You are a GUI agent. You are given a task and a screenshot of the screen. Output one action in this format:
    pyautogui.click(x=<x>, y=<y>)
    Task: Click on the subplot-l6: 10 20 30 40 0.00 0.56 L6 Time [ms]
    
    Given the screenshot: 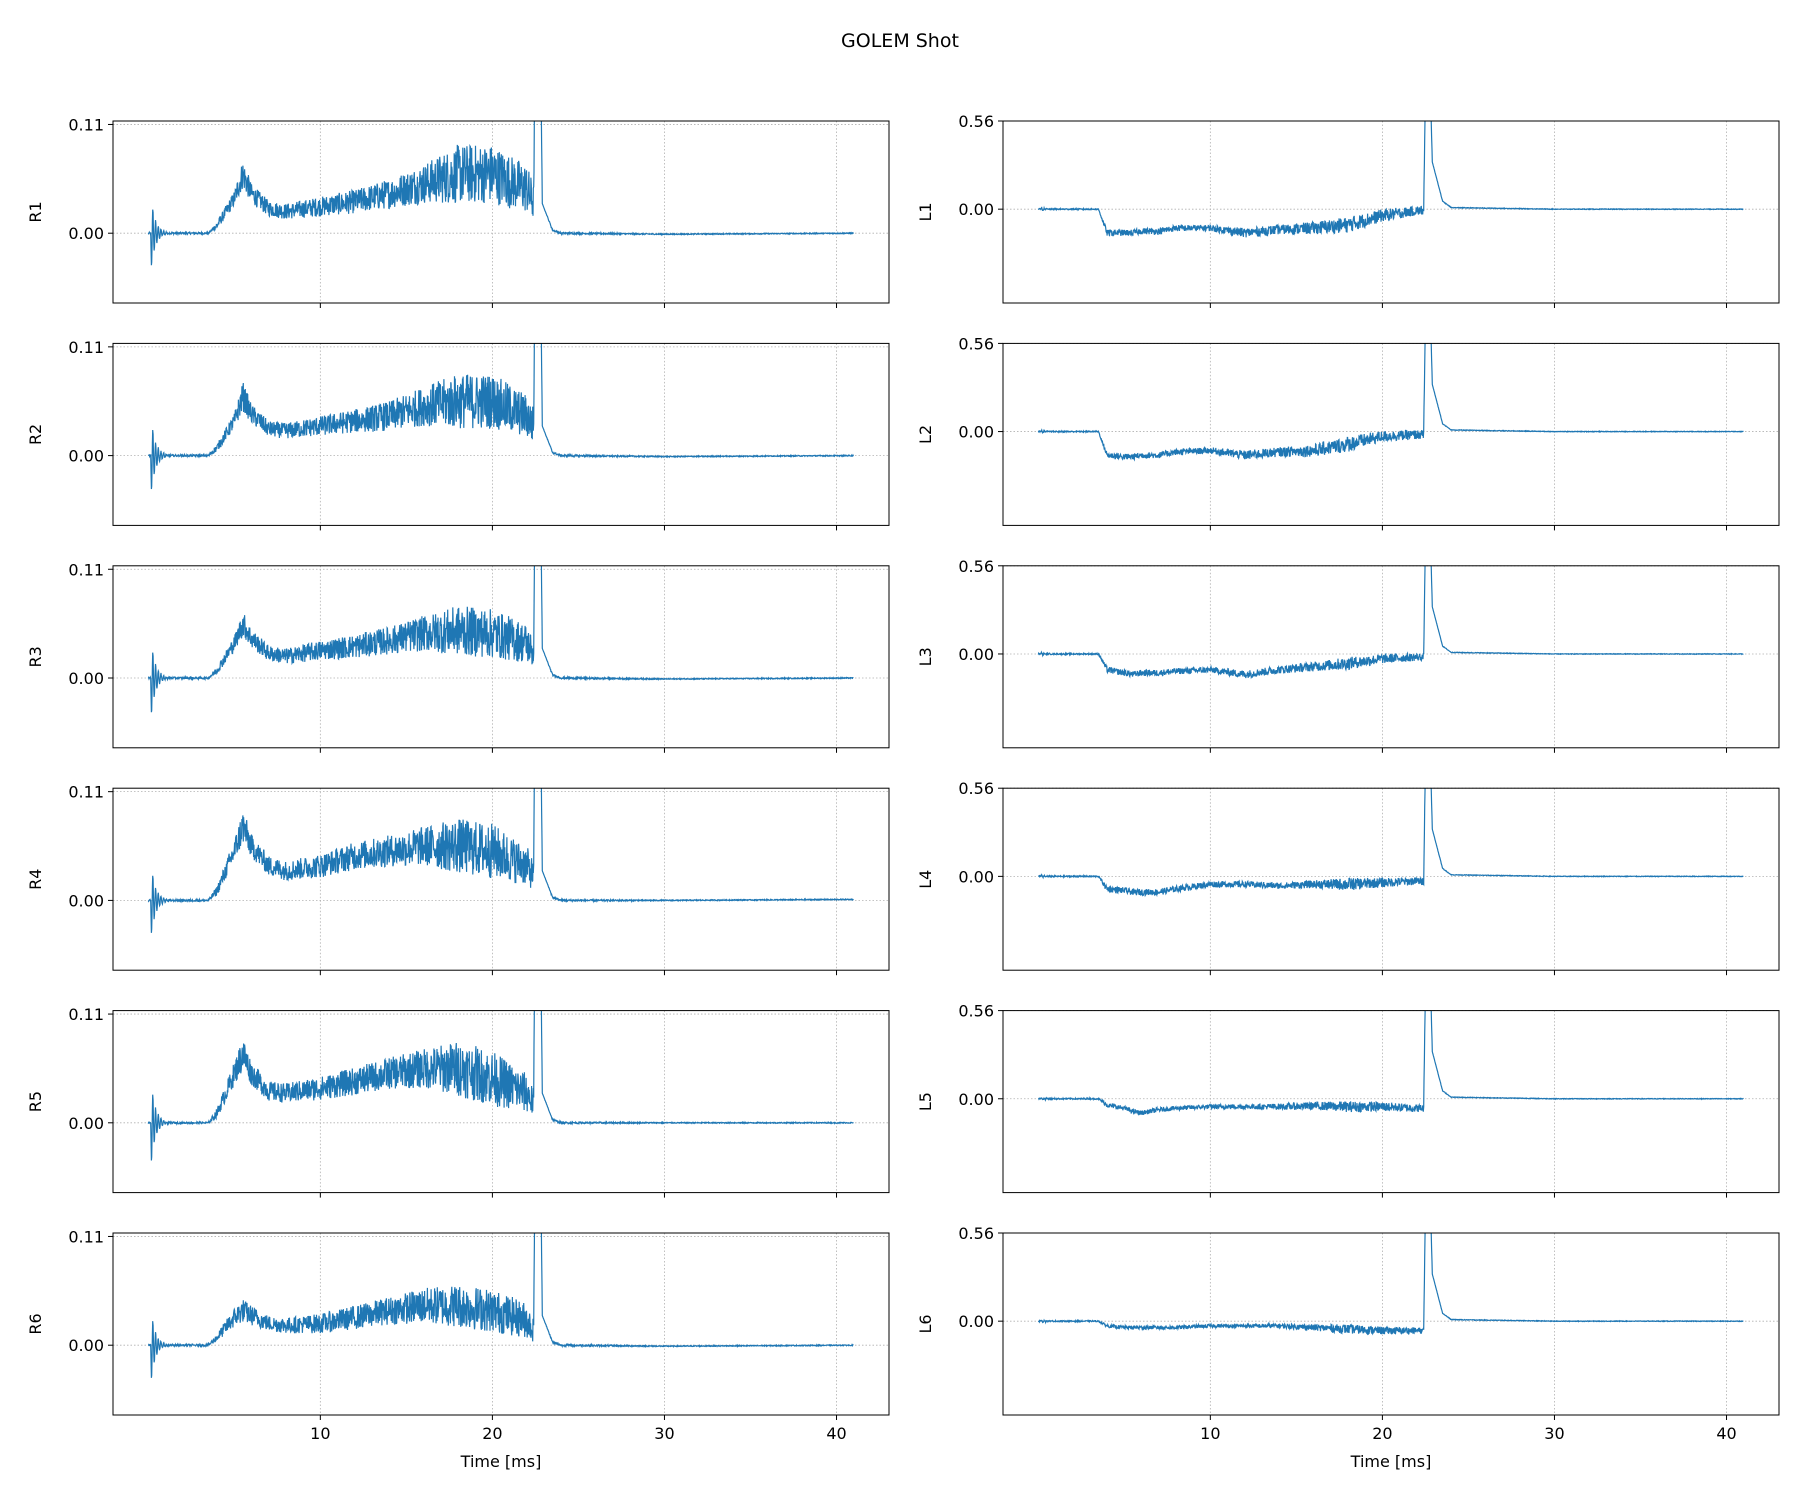 What is the action you would take?
    pyautogui.click(x=1348, y=1347)
    